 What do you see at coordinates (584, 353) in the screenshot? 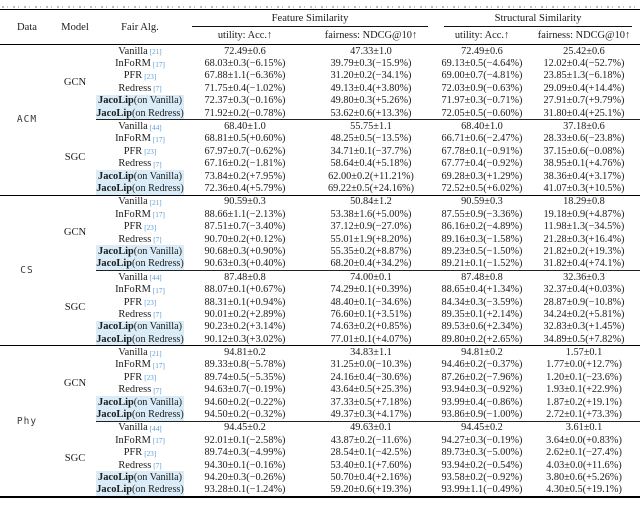
I see `cell-structural-fairness: 1.57±0.1` at bounding box center [584, 353].